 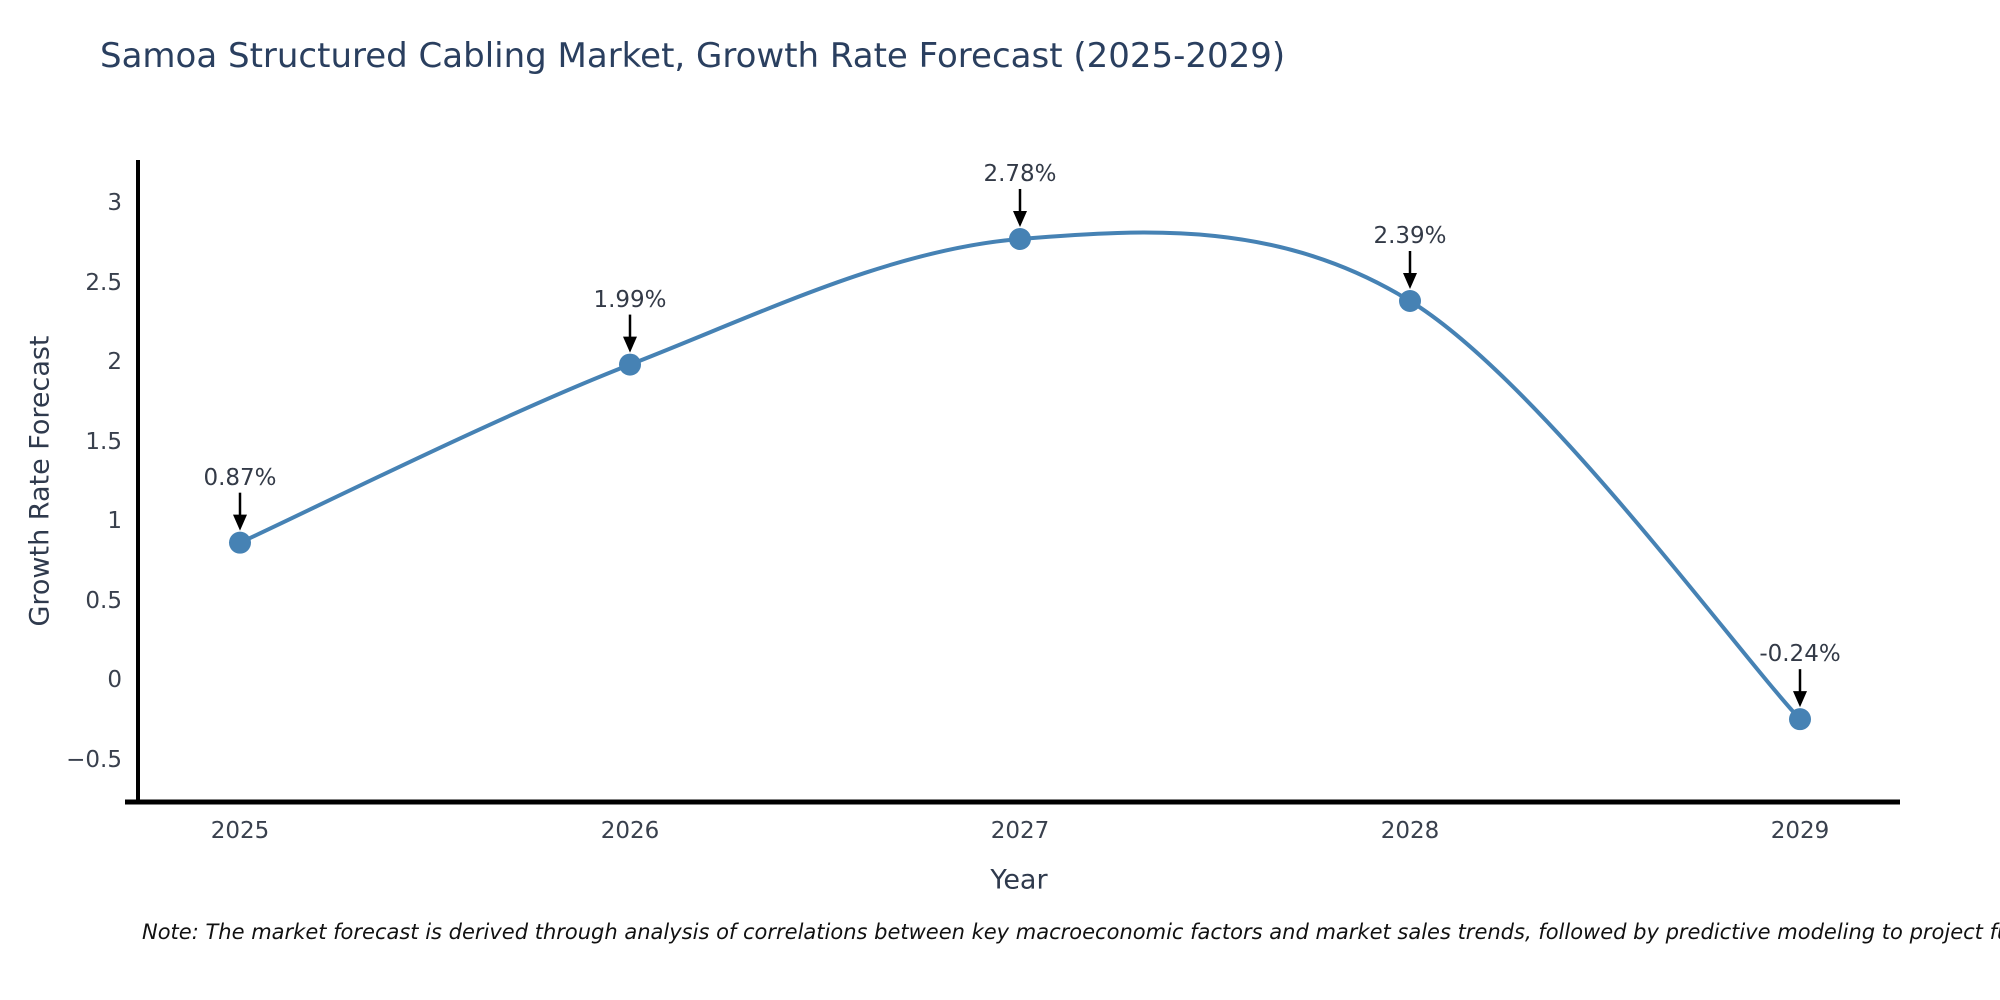 What do you see at coordinates (630, 831) in the screenshot?
I see `x-tick-label: 2026` at bounding box center [630, 831].